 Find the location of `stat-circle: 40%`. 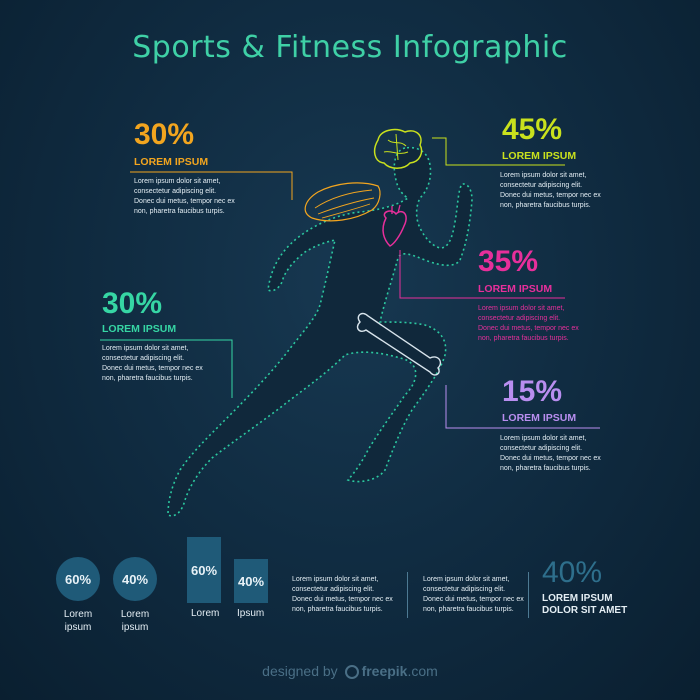

stat-circle: 40% is located at coordinates (135, 579).